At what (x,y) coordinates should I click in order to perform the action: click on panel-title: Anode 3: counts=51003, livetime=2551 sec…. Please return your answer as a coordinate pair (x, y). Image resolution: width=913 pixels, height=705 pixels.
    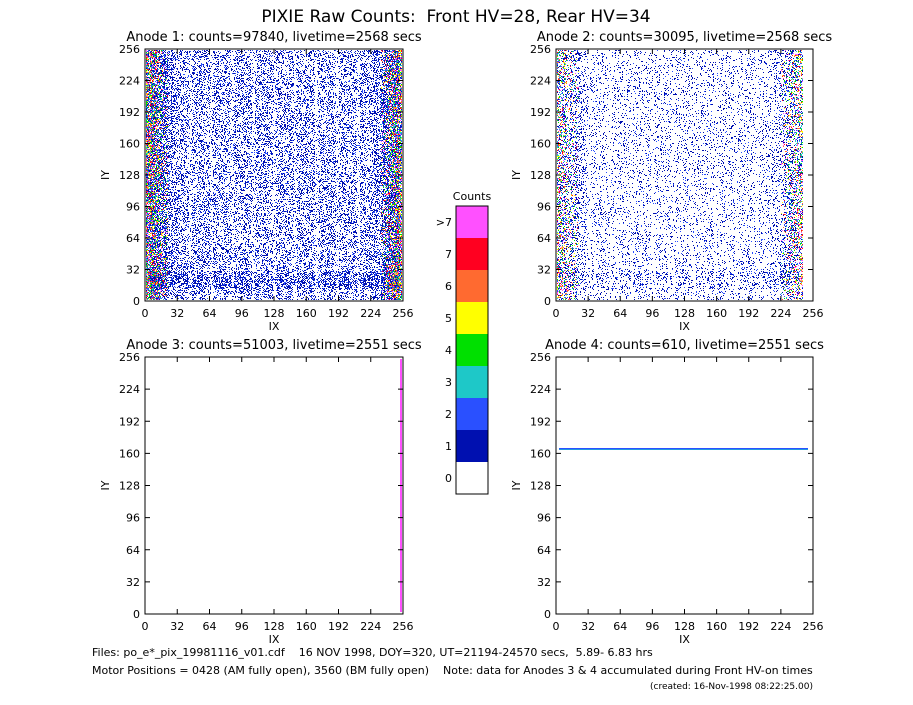
    Looking at the image, I should click on (274, 345).